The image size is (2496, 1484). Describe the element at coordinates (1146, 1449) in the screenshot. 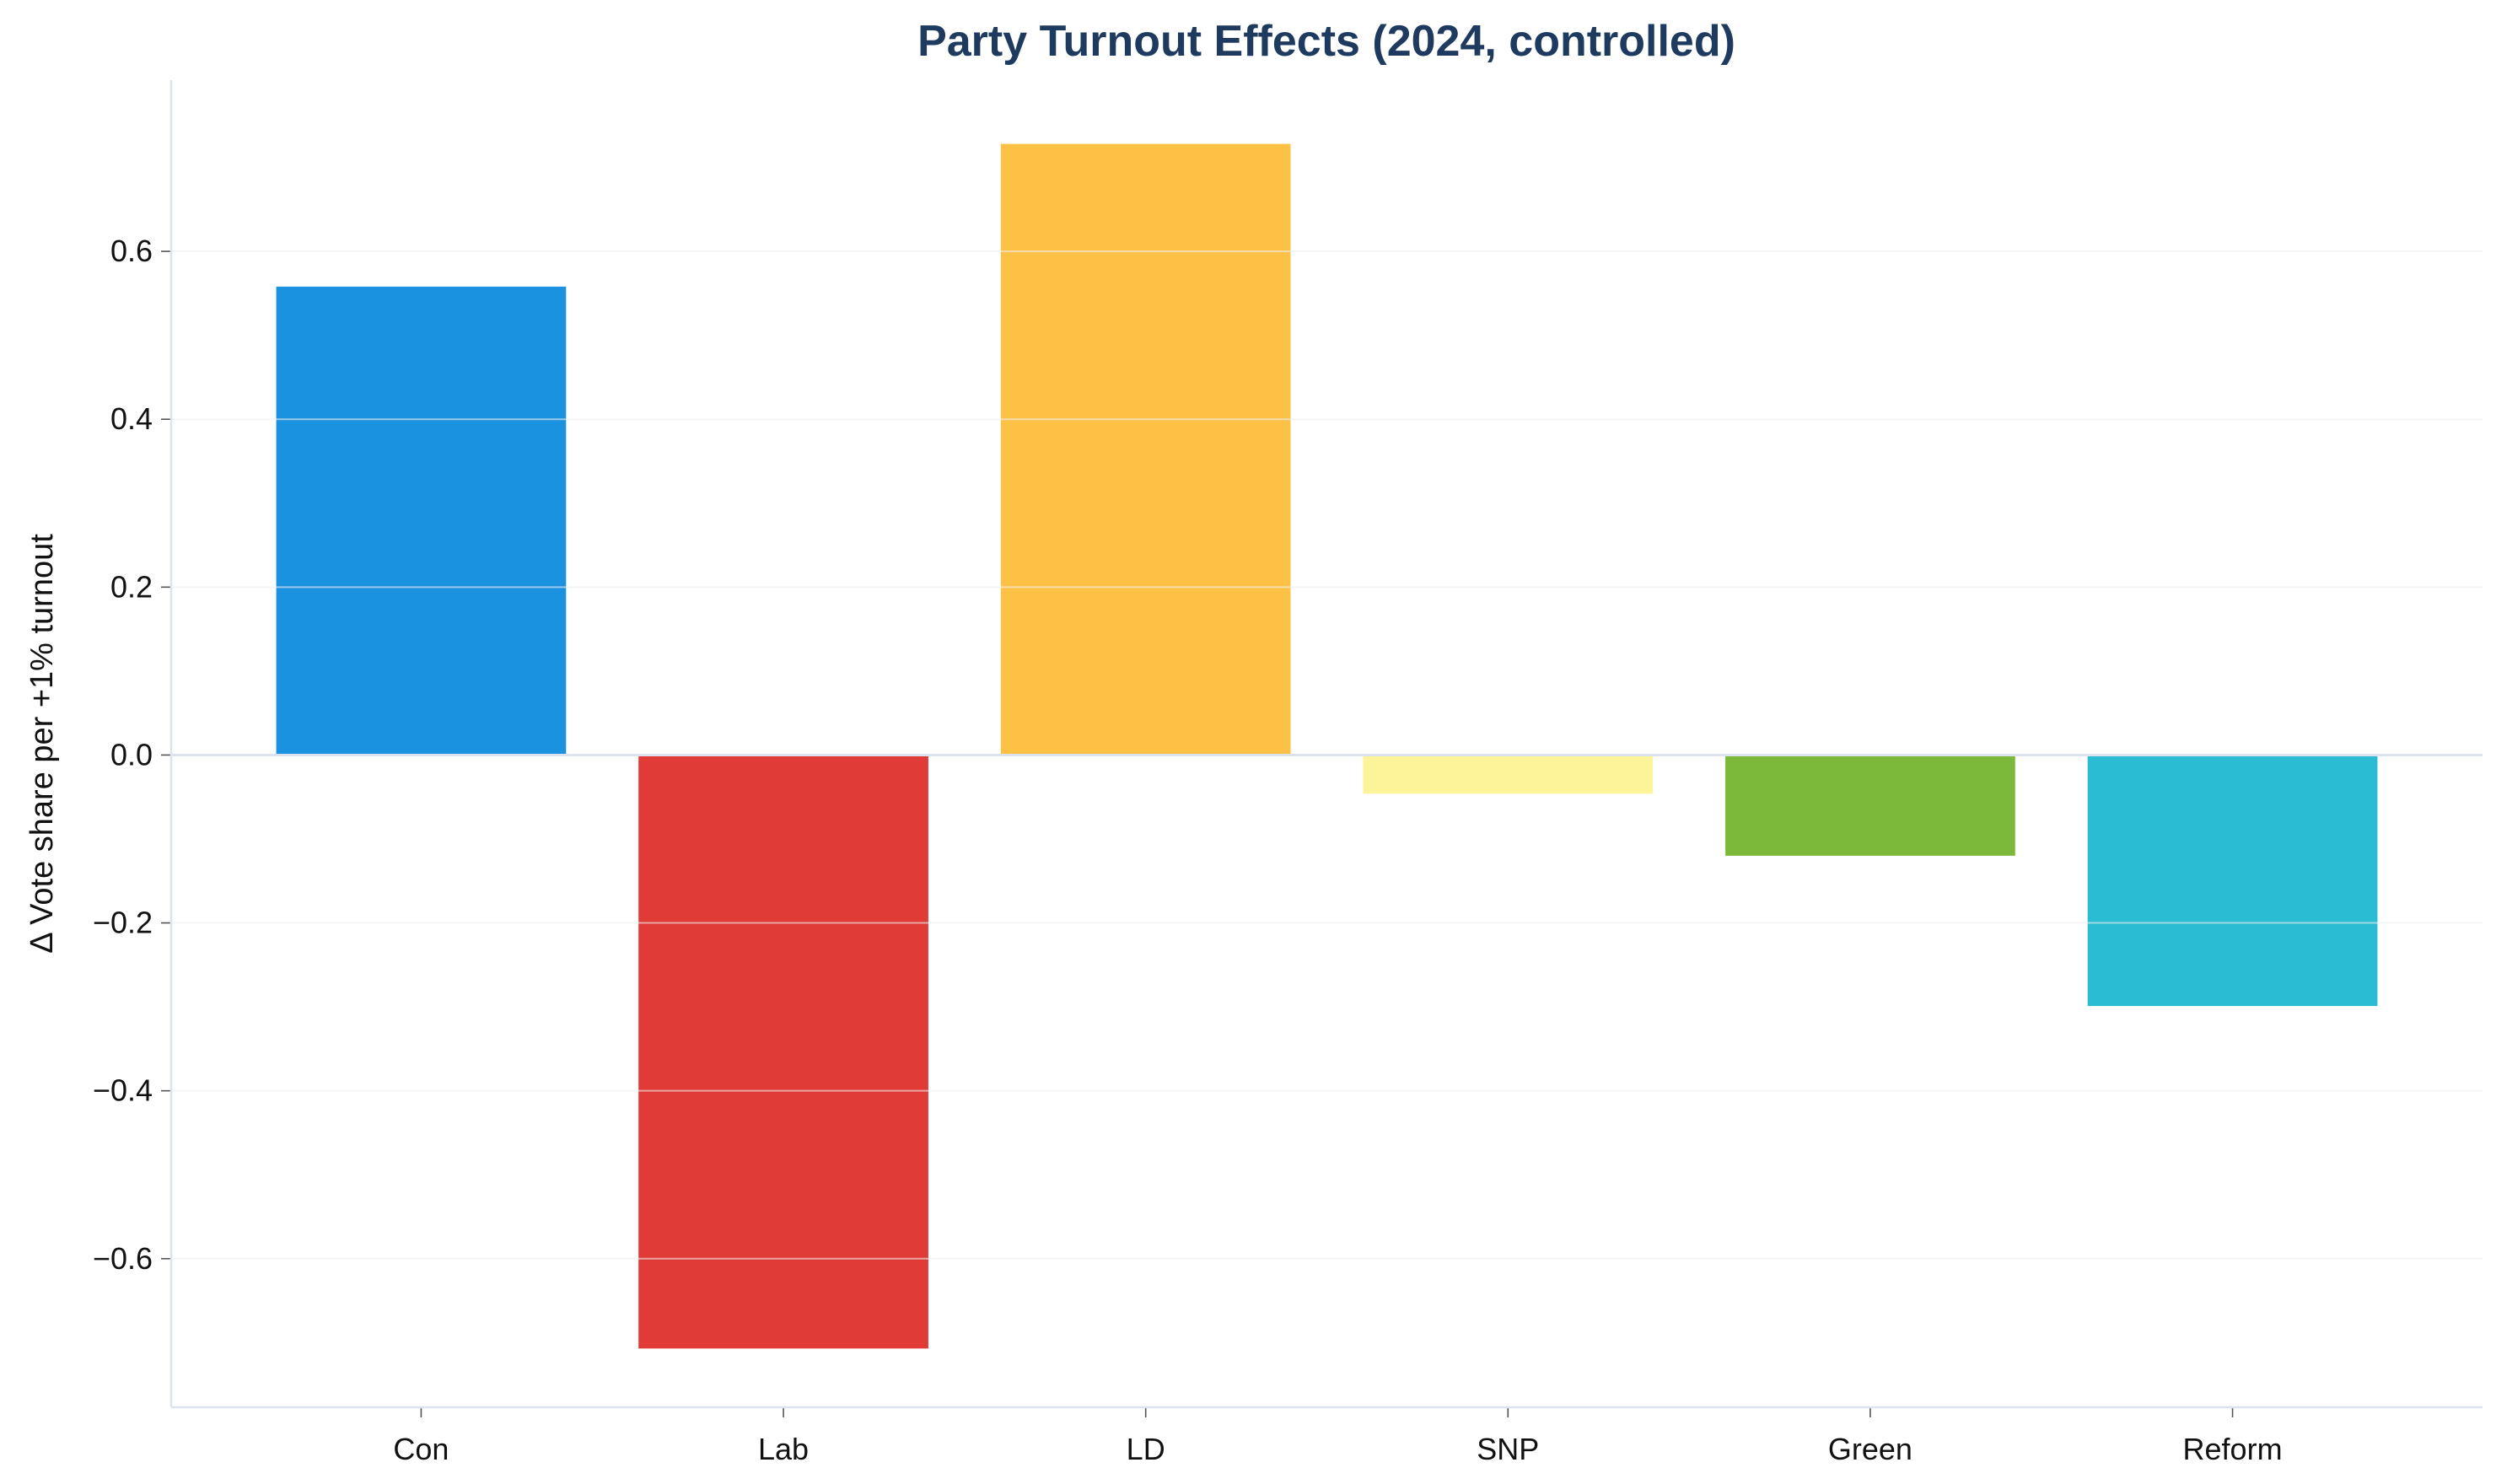

I see `x-tick-label: LD` at that location.